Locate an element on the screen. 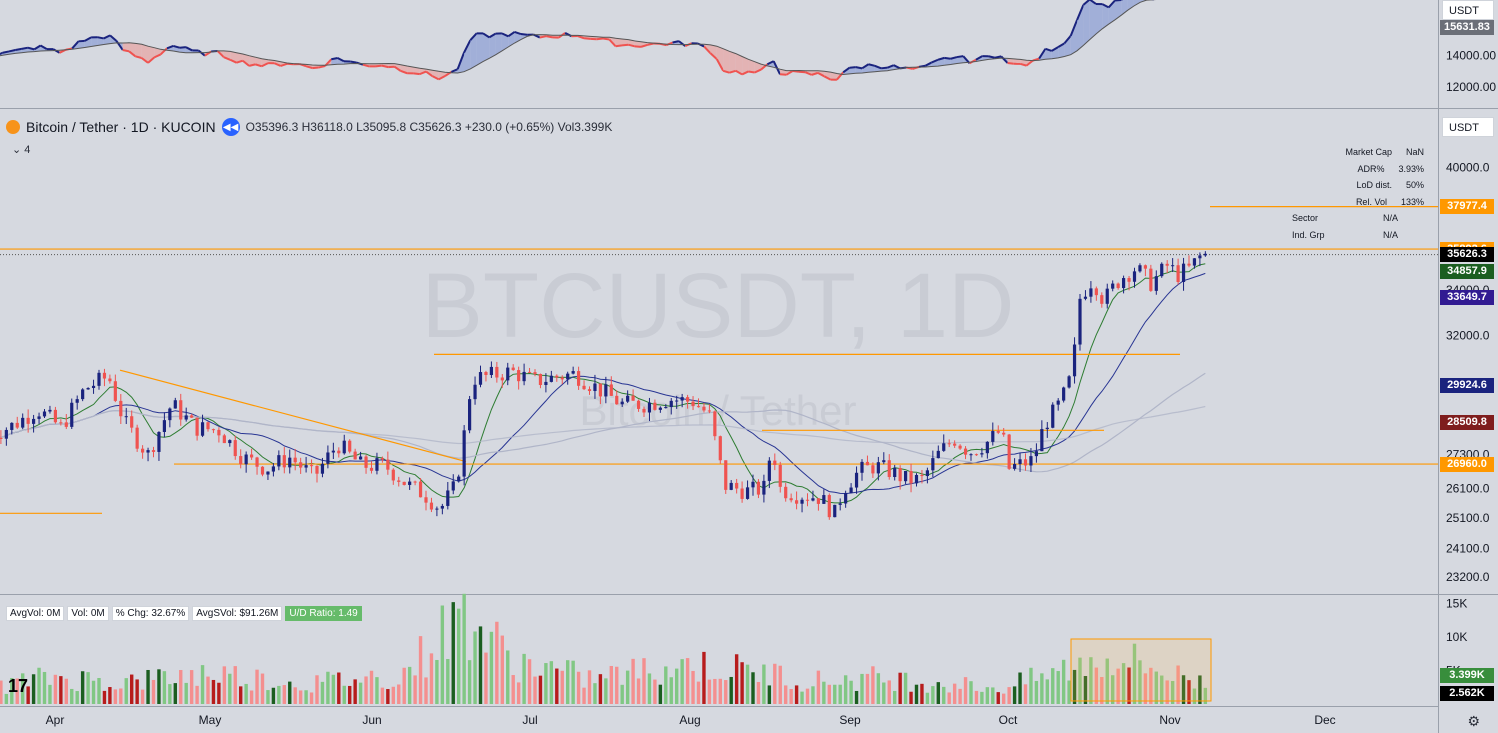 Image resolution: width=1498 pixels, height=733 pixels. volume-bars is located at coordinates (606, 648).